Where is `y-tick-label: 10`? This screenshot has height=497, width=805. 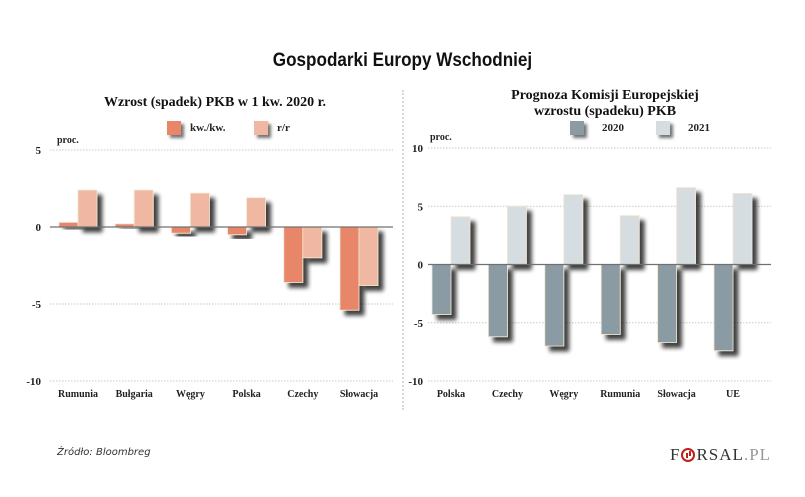
y-tick-label: 10 is located at coordinates (418, 149).